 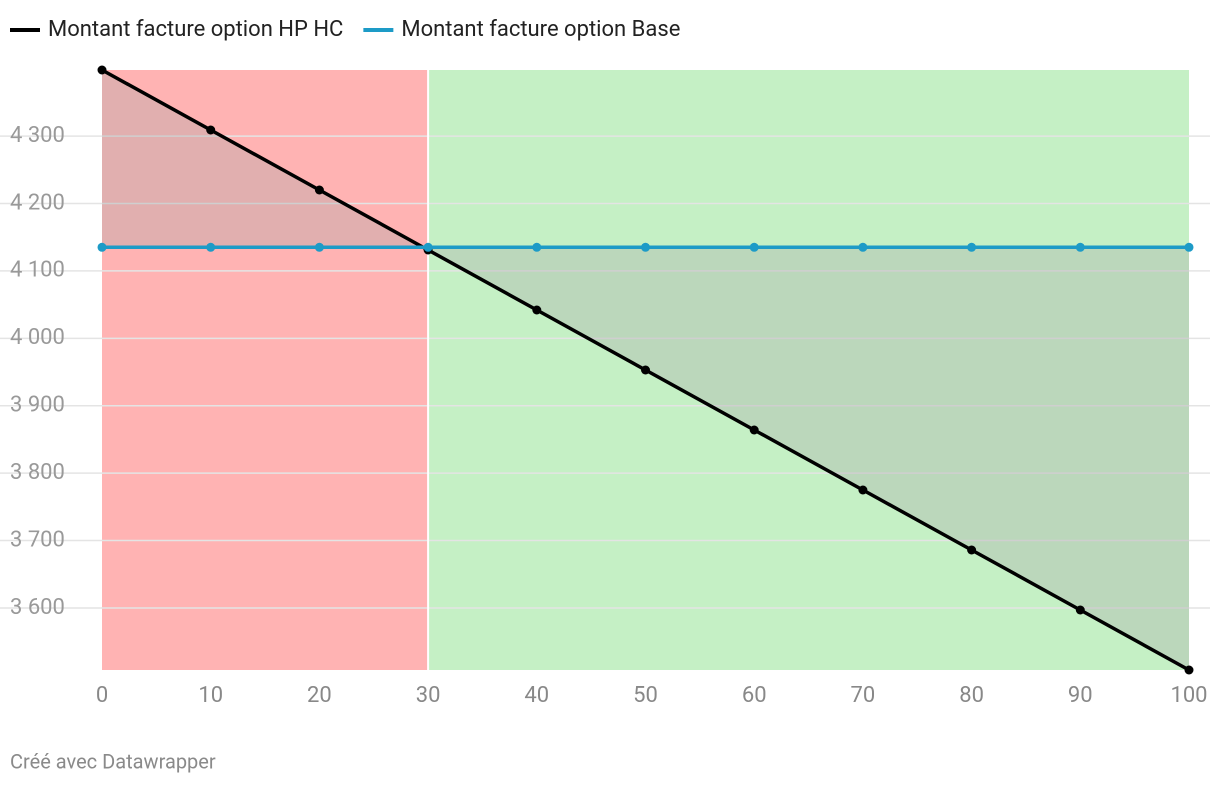 What do you see at coordinates (195, 29) in the screenshot?
I see `legend-label: Montant facture option HP HC` at bounding box center [195, 29].